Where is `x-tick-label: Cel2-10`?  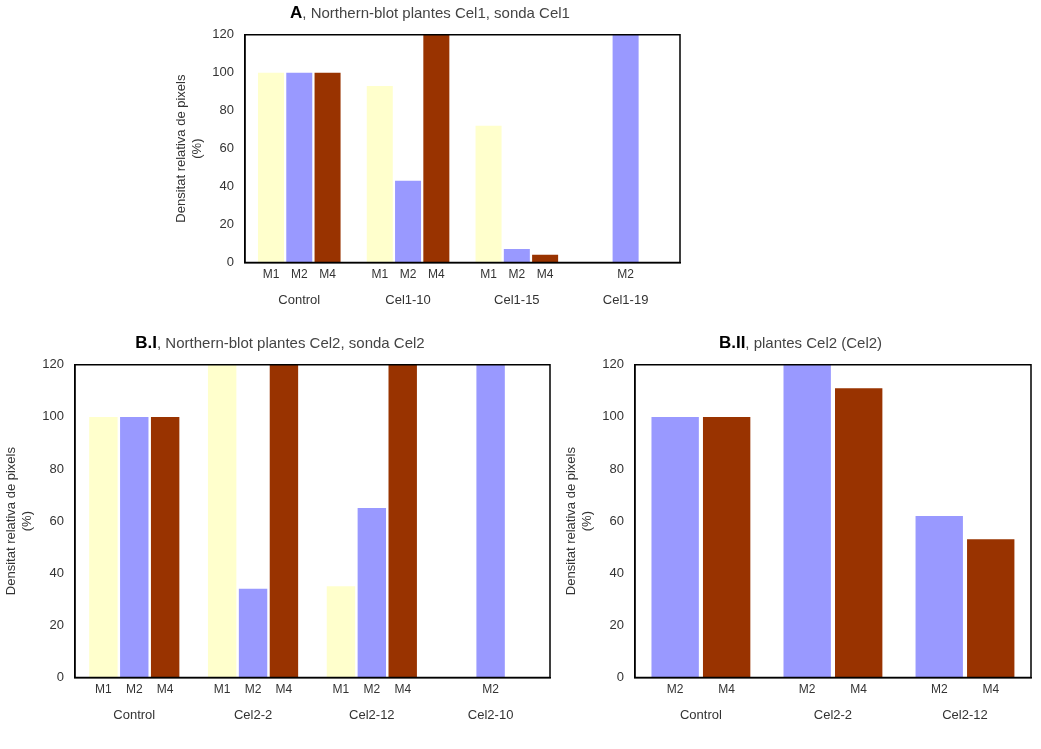
x-tick-label: Cel2-10 is located at coordinates (490, 714).